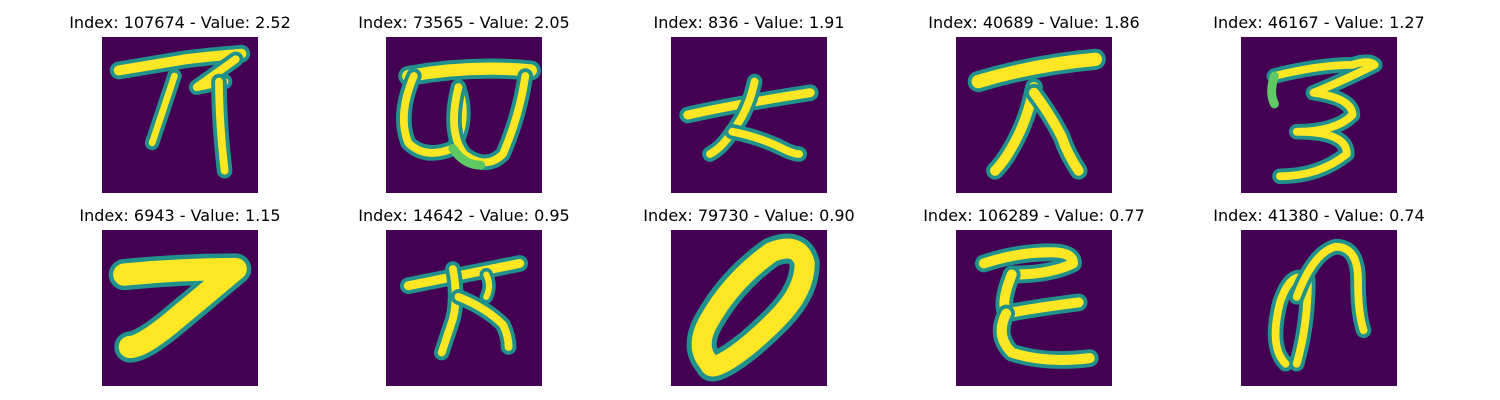 The width and height of the screenshot is (1500, 400). I want to click on panel-5: Index: 46167 - Value: 1.27, so click(1319, 103).